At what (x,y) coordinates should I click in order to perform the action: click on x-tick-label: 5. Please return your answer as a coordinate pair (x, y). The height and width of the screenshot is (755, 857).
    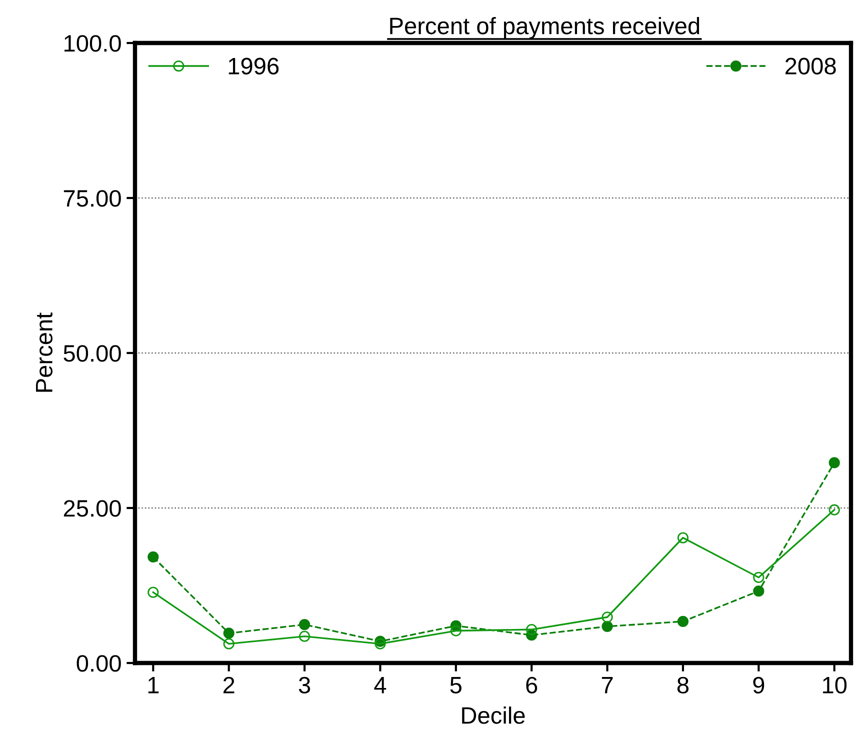
    Looking at the image, I should click on (456, 685).